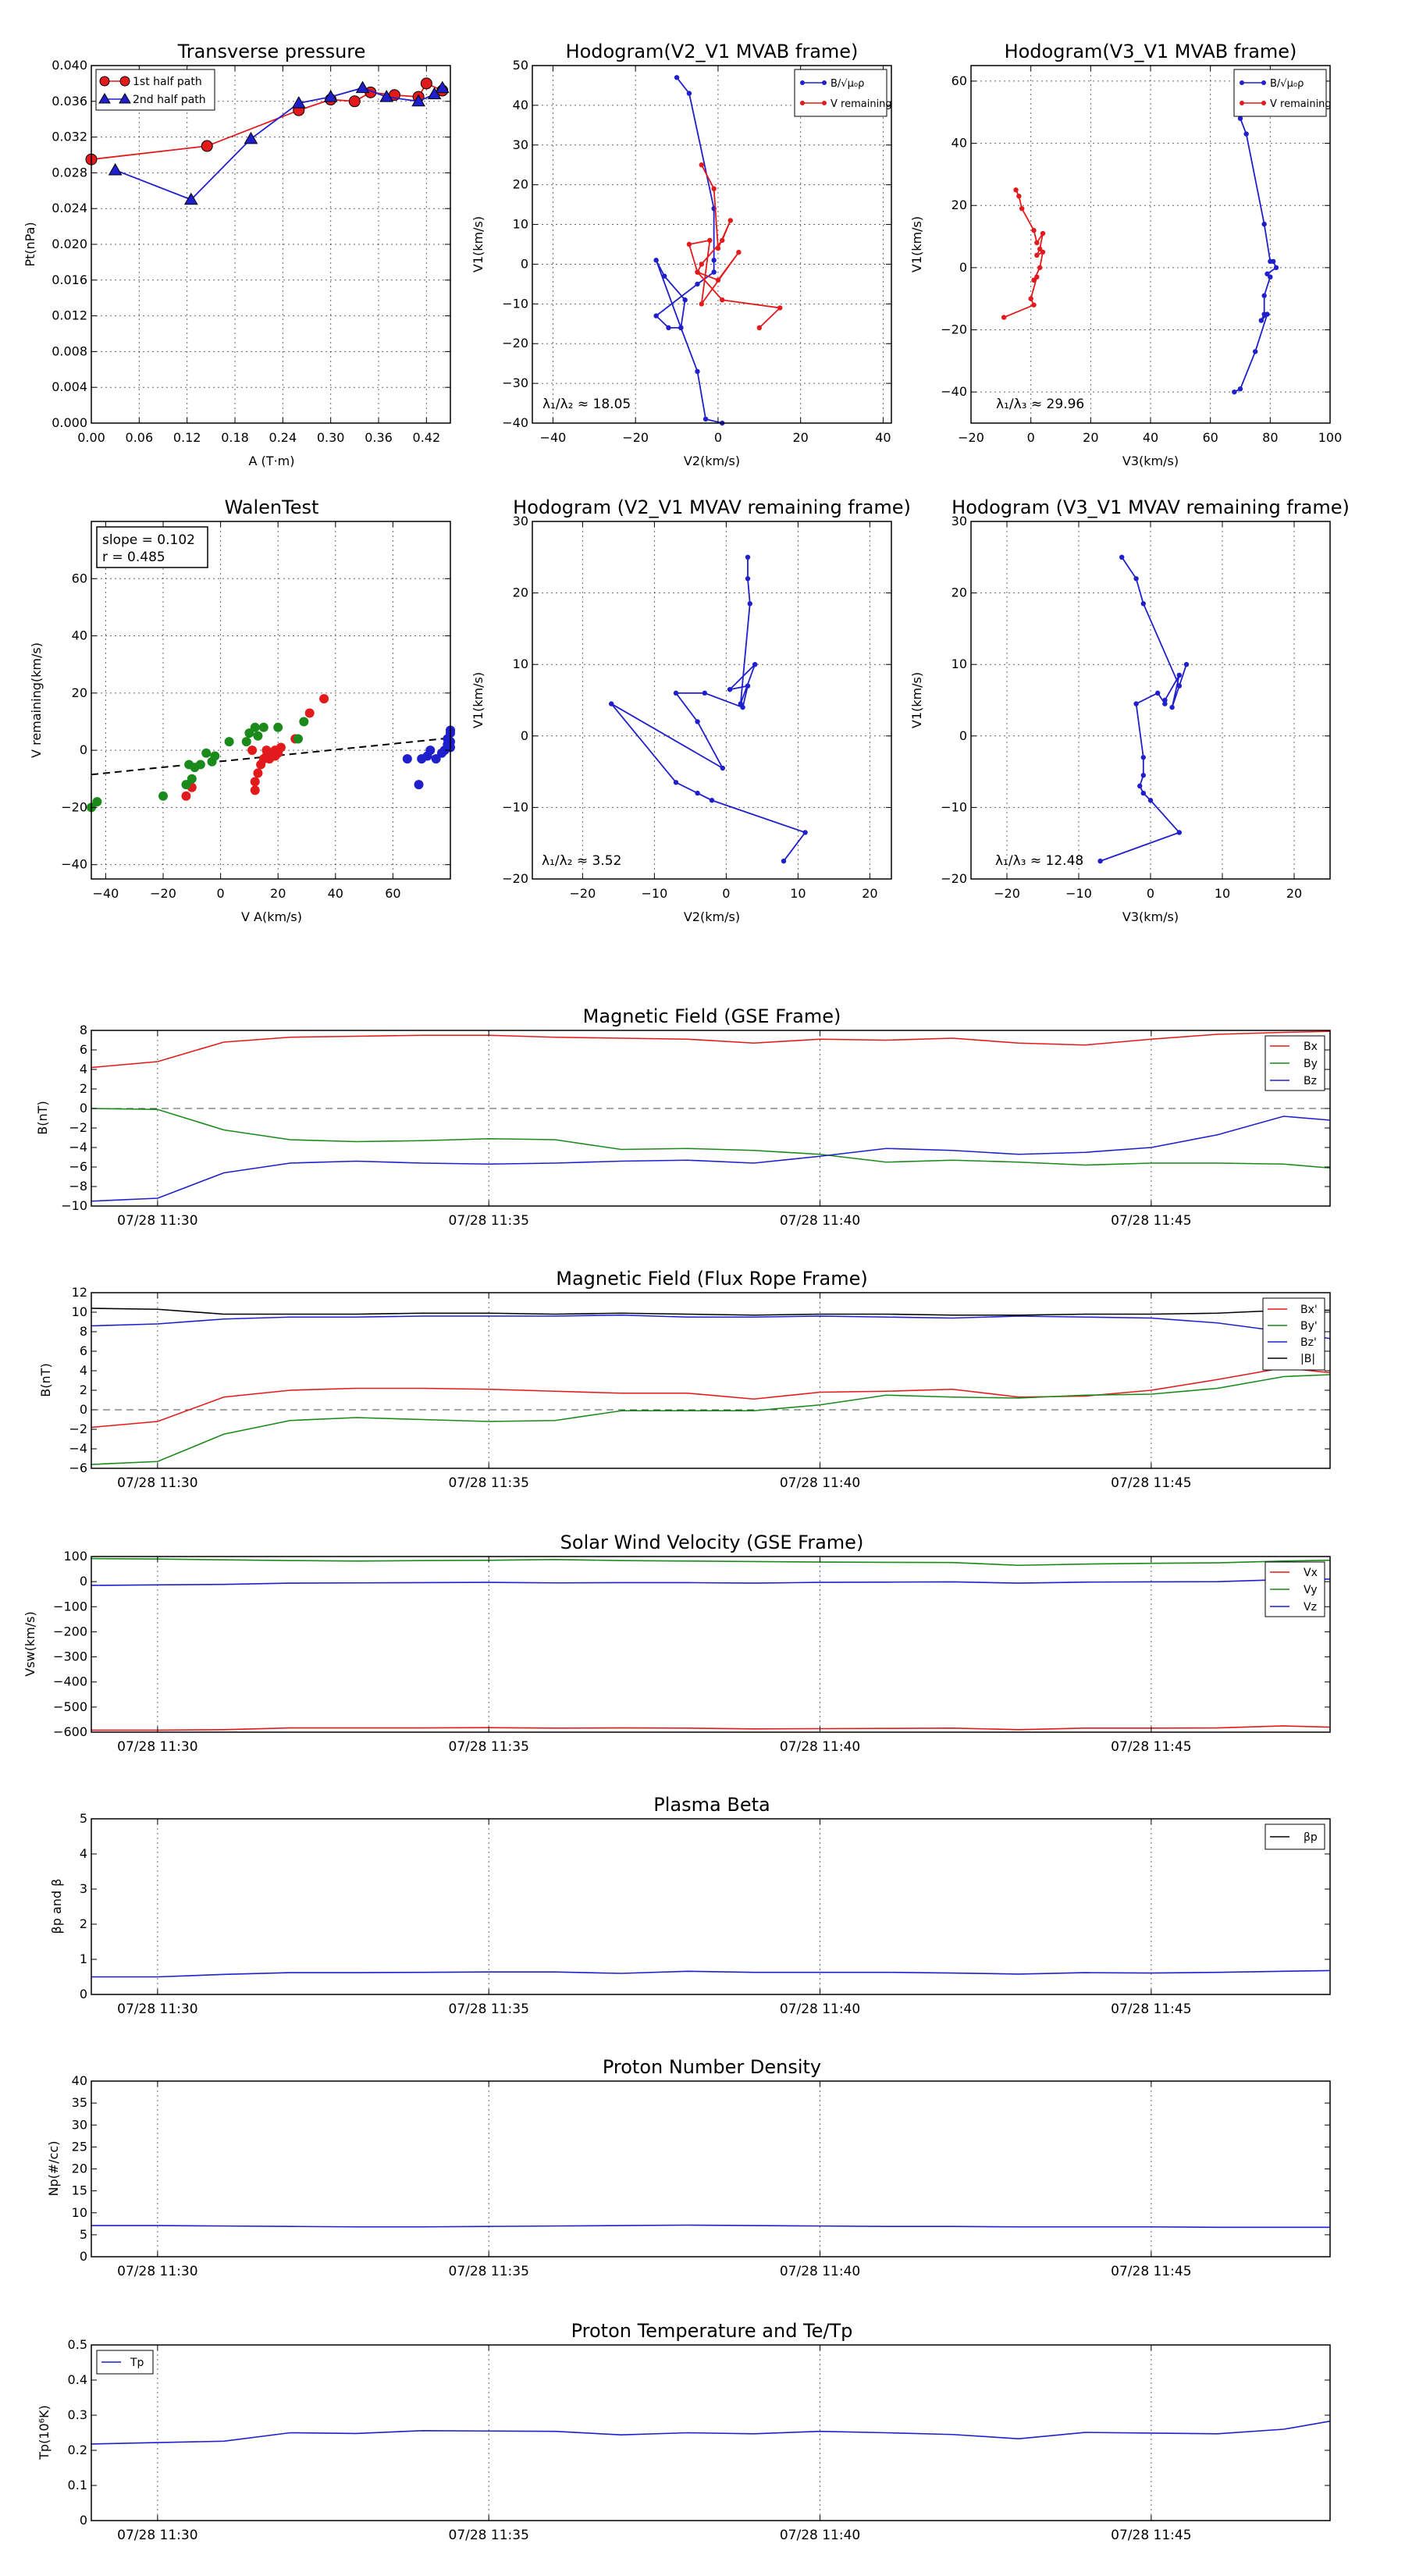  I want to click on y-axis-label: Pt(nPa), so click(30, 244).